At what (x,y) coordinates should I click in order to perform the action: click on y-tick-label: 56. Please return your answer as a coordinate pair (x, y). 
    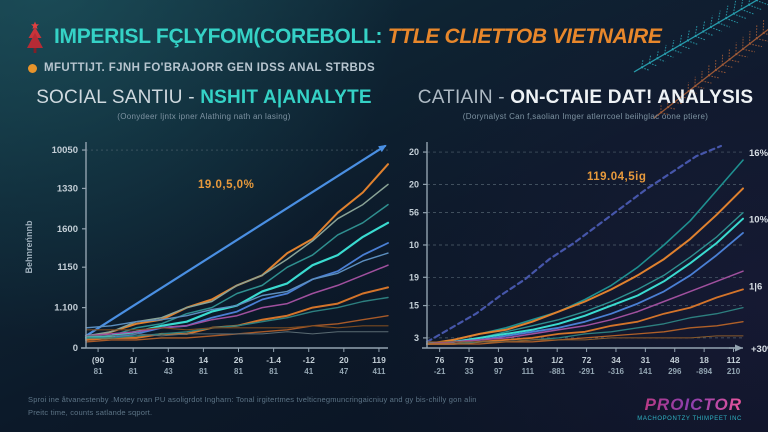
    Looking at the image, I should click on (414, 213).